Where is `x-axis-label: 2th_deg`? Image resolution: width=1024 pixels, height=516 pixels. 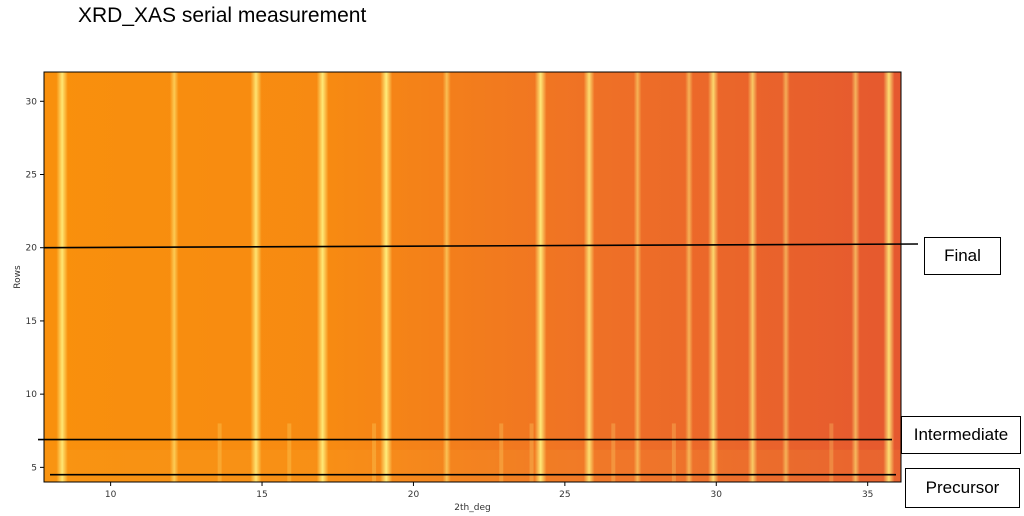 x-axis-label: 2th_deg is located at coordinates (472, 508).